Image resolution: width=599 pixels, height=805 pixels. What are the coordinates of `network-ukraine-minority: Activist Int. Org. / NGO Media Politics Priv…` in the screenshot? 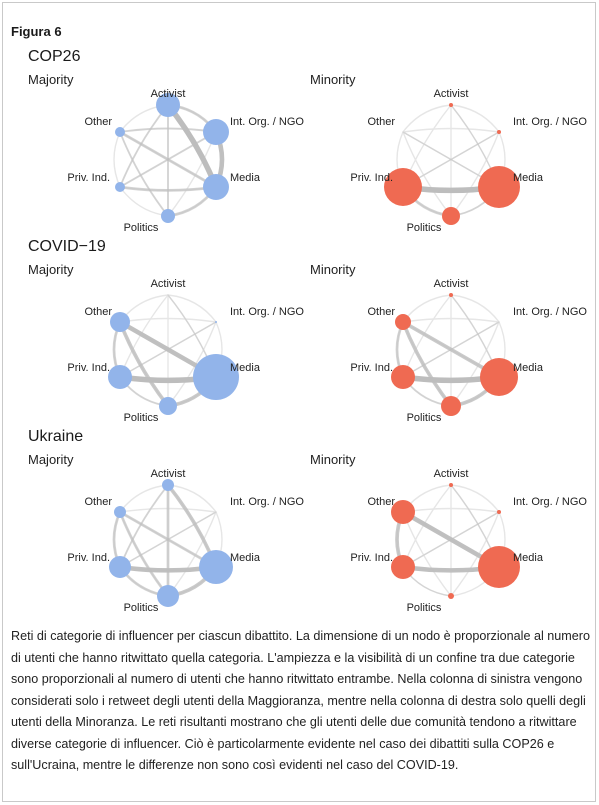 It's located at (468, 541).